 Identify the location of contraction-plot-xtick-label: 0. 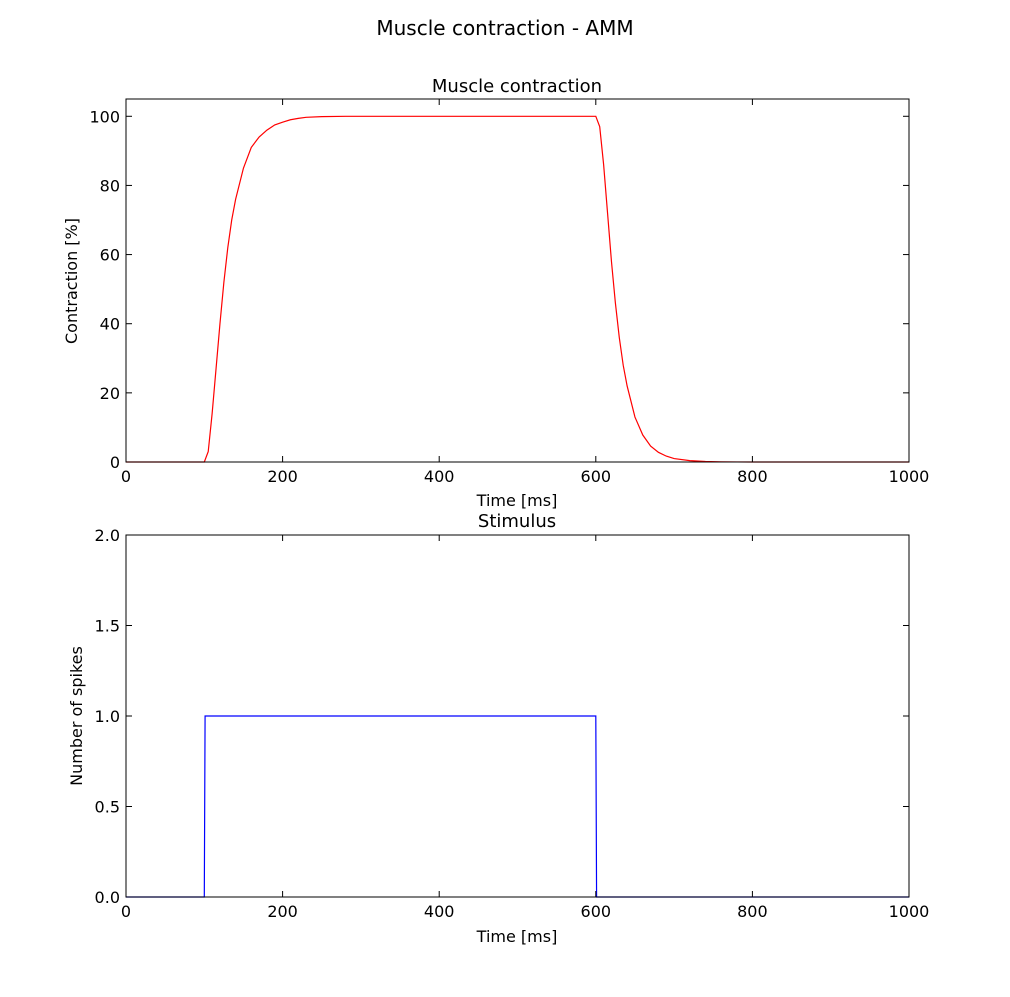
(126, 476).